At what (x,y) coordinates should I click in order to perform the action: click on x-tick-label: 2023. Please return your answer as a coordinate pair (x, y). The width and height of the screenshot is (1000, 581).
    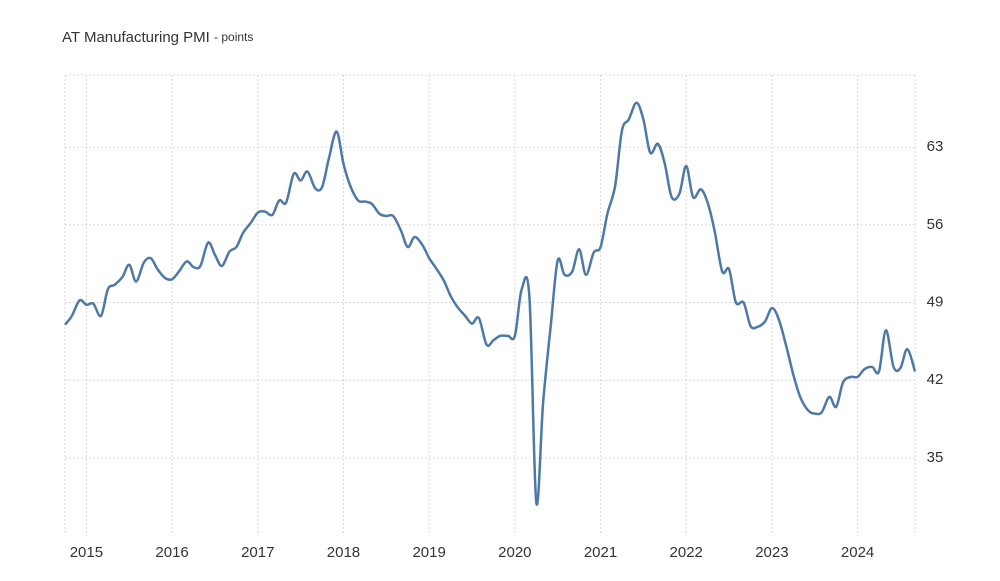
    Looking at the image, I should click on (771, 552).